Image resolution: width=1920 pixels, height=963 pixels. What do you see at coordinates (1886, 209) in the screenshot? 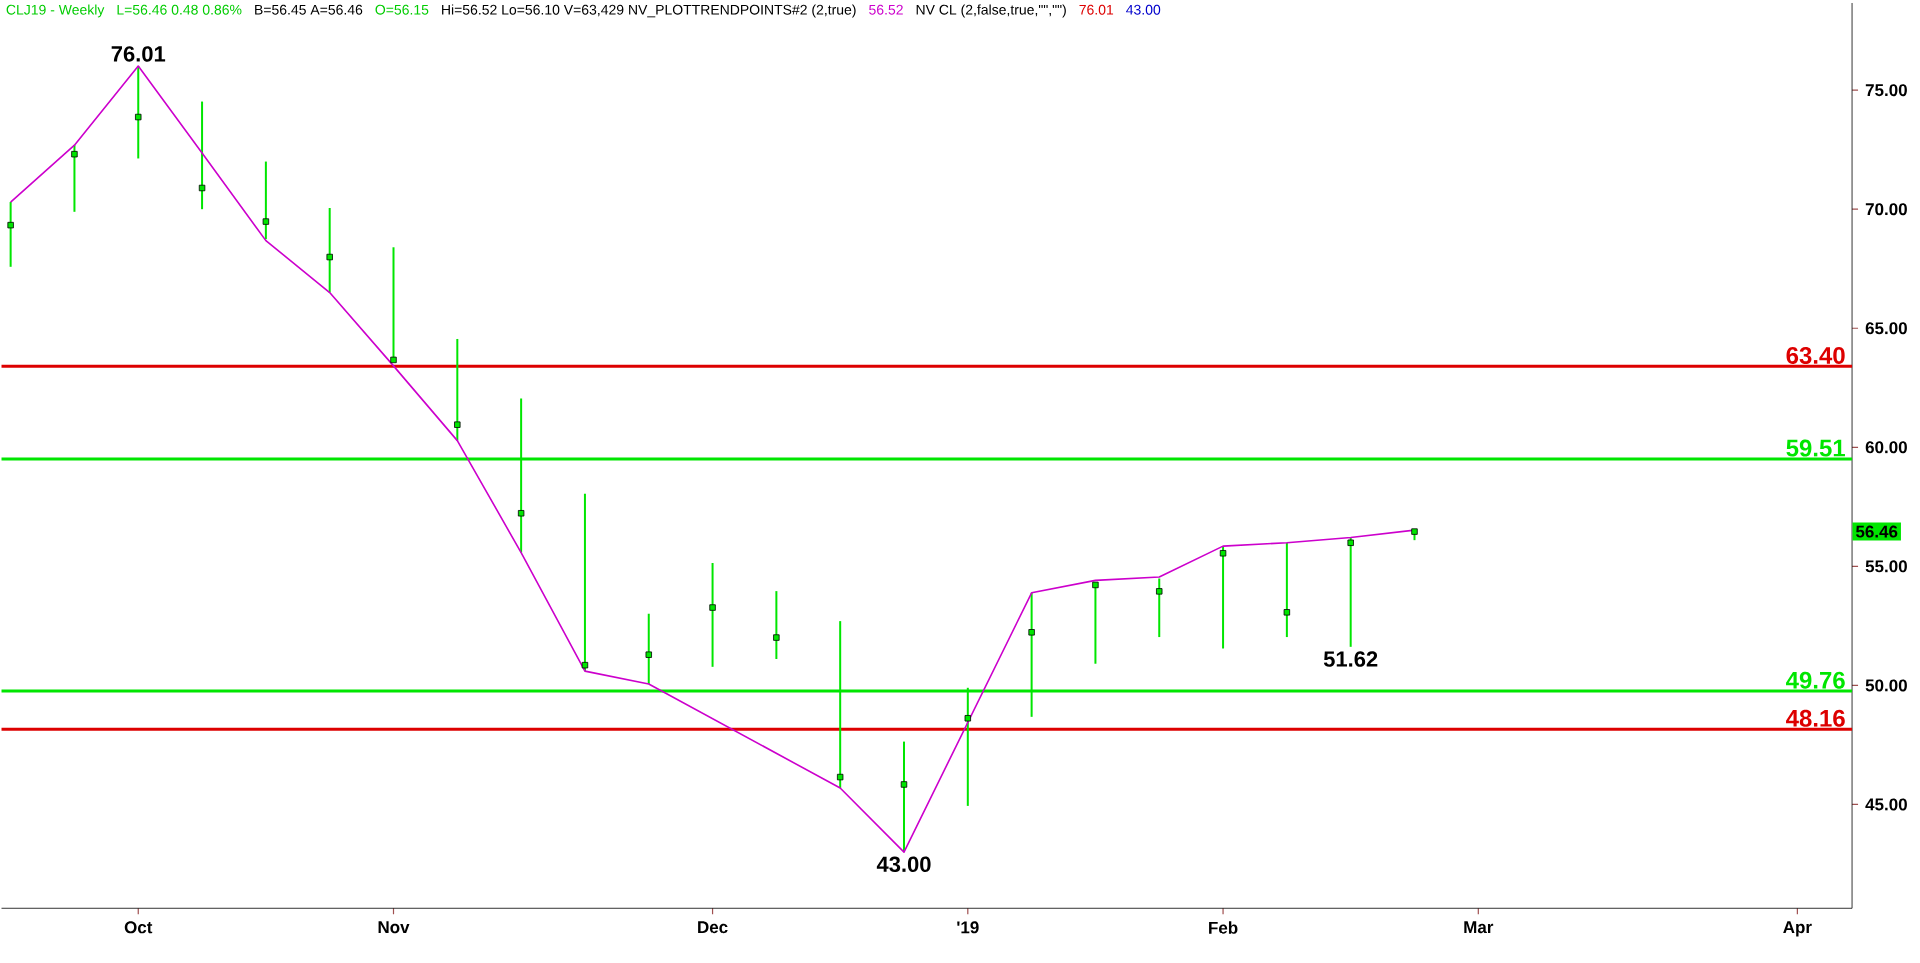
I see `y-tick-label: 70.00` at bounding box center [1886, 209].